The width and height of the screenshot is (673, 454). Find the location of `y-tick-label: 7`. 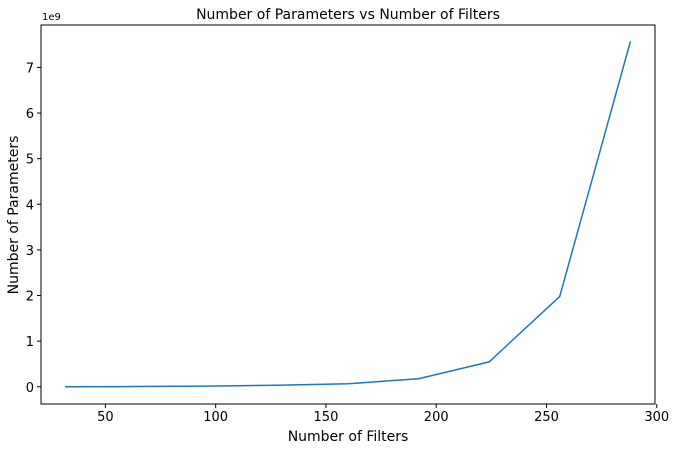

y-tick-label: 7 is located at coordinates (30, 68).